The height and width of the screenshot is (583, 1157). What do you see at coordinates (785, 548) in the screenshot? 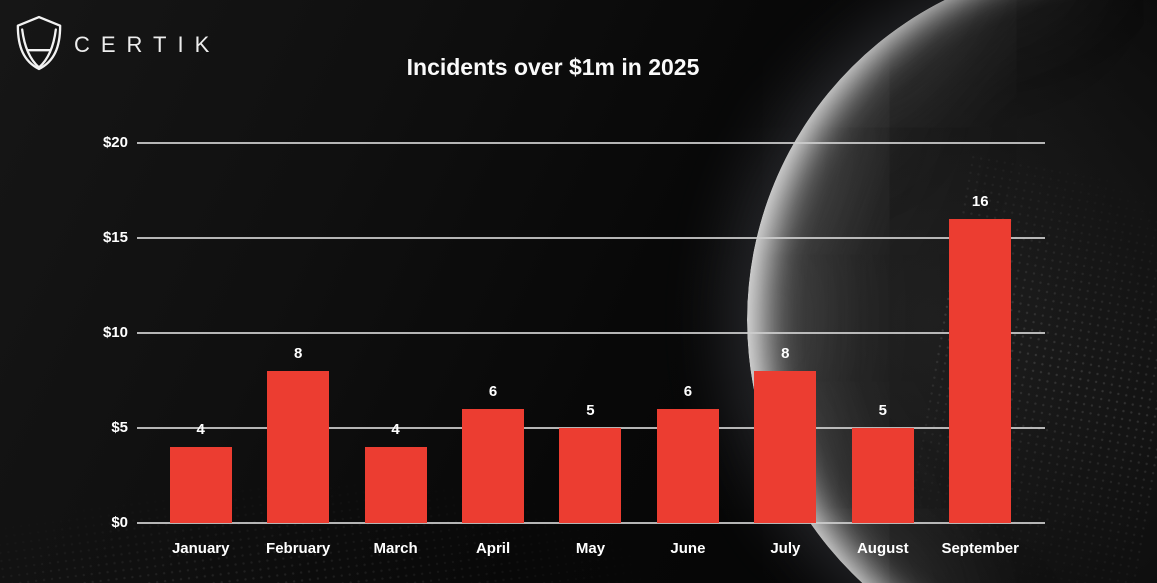
I see `x-axis-label: July` at bounding box center [785, 548].